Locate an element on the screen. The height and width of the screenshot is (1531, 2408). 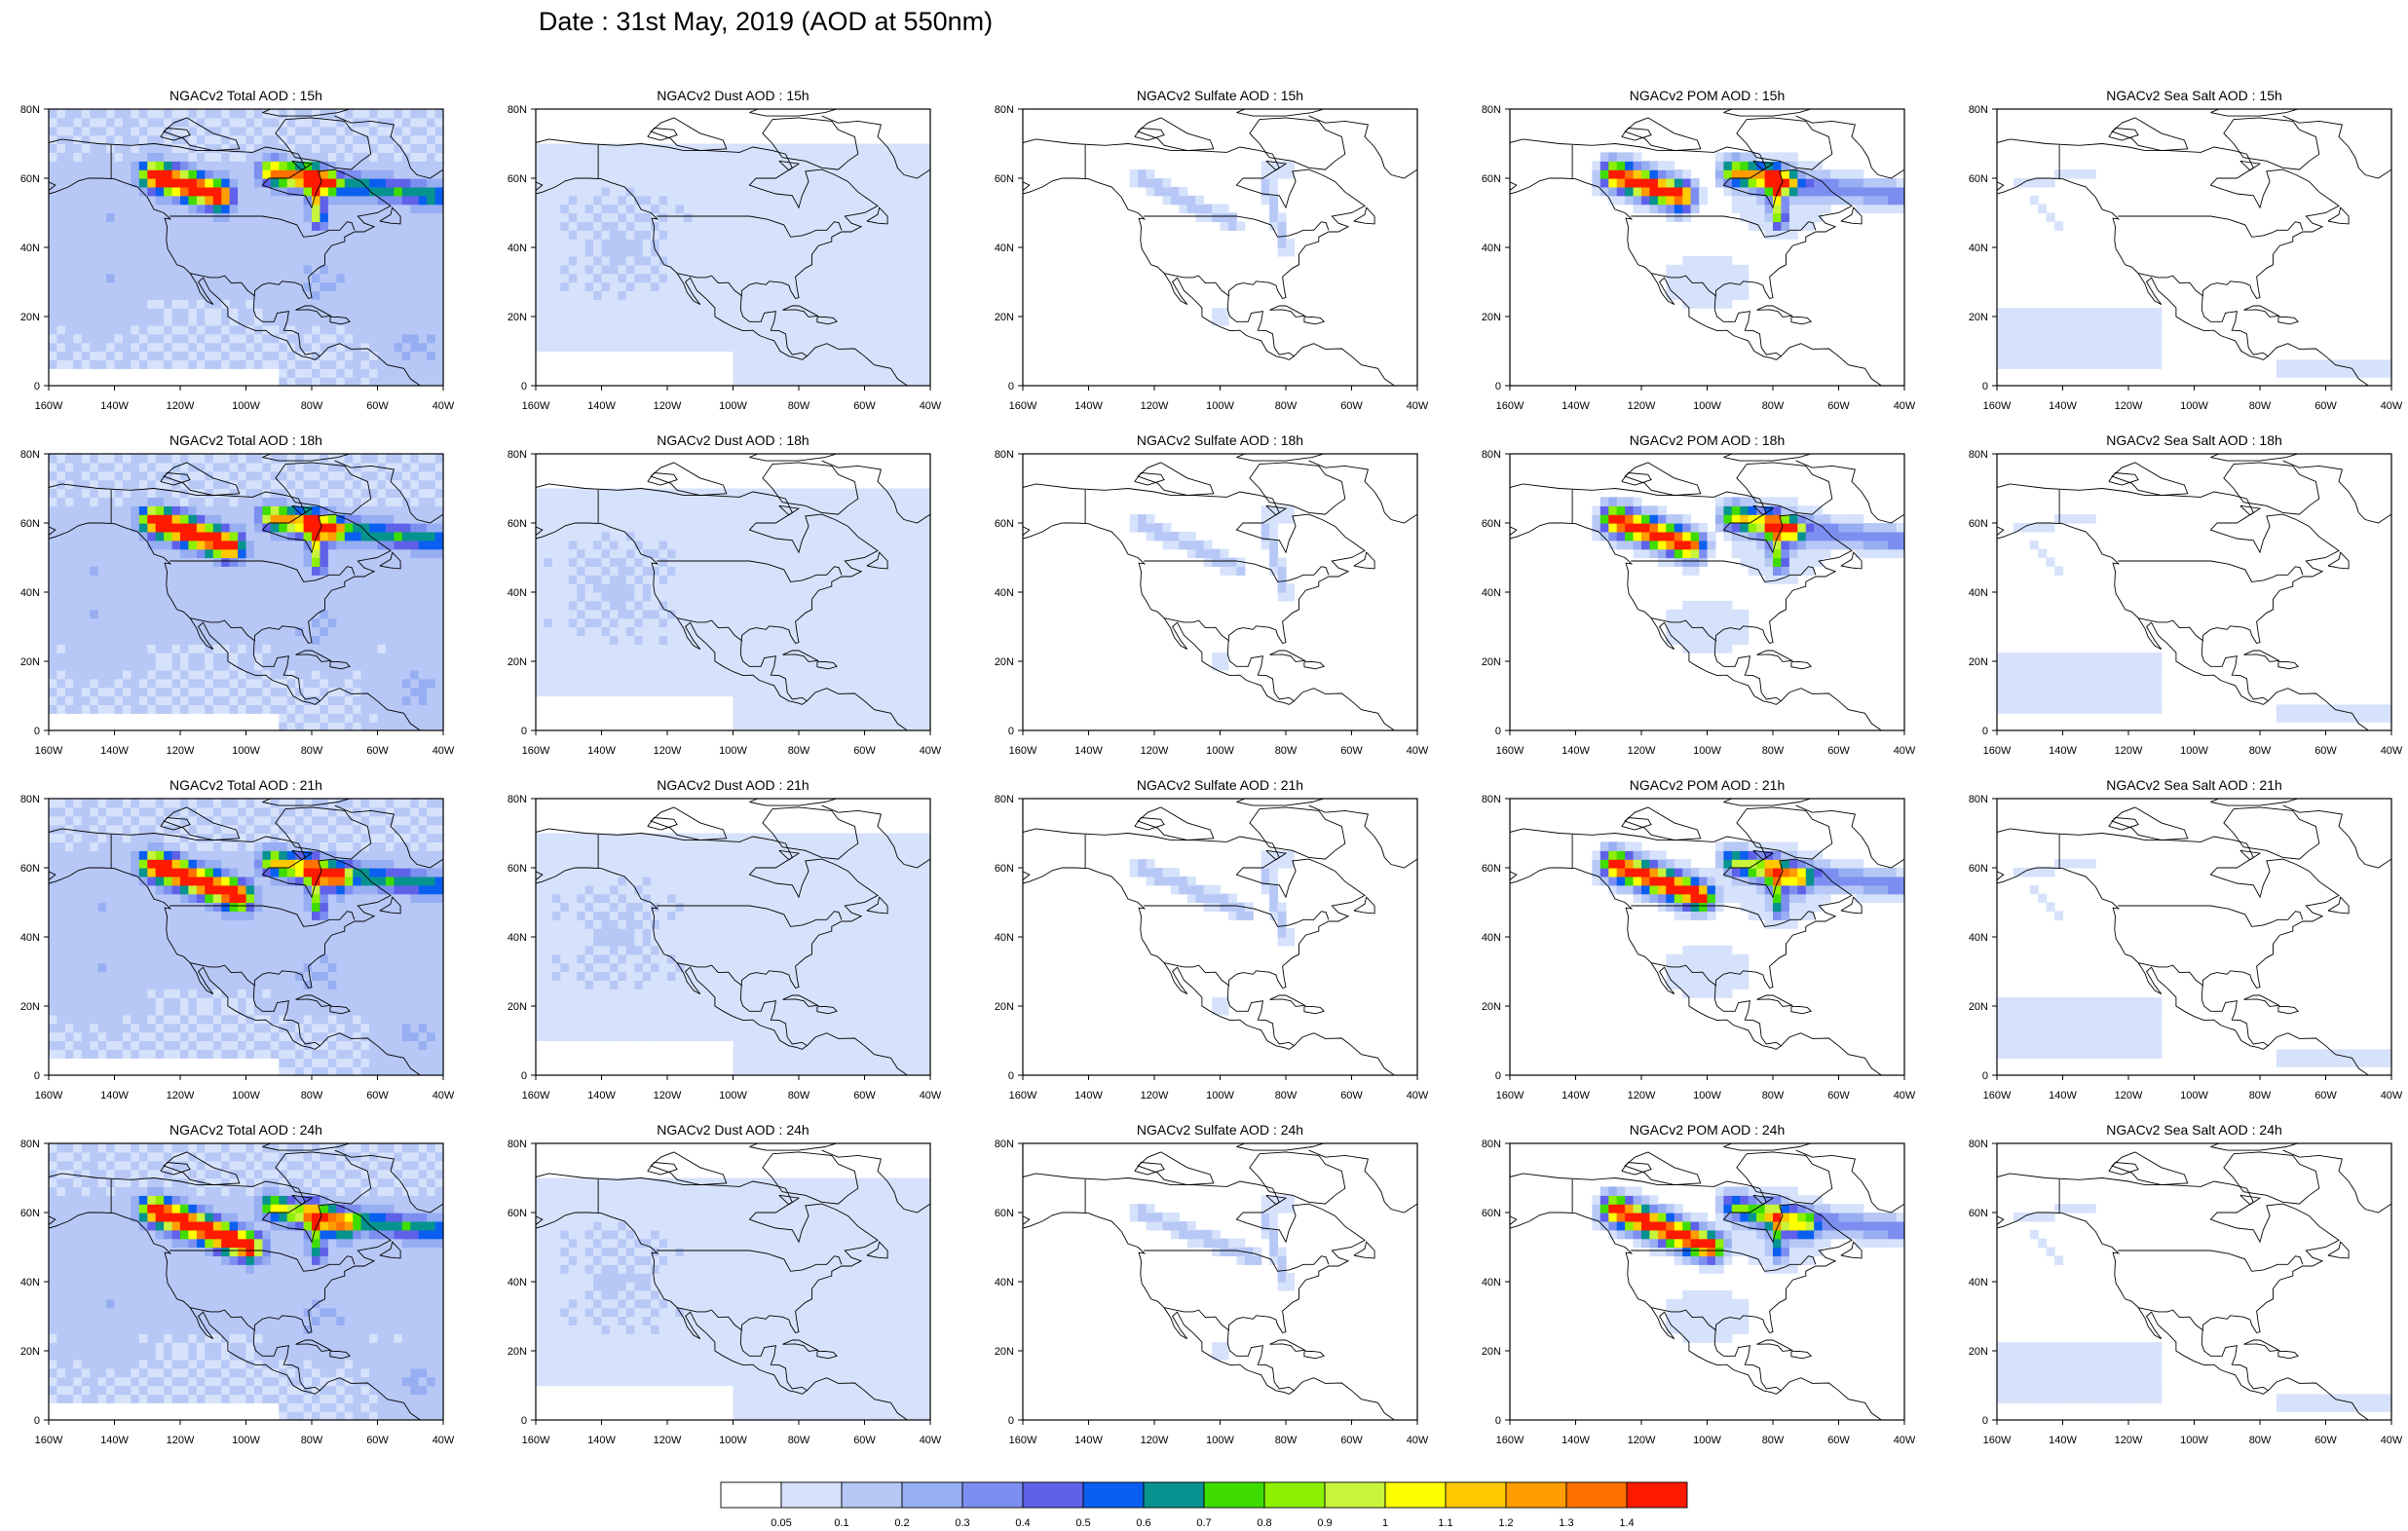
panel-title: NGACv2 Dust AOD : 15h is located at coordinates (733, 95).